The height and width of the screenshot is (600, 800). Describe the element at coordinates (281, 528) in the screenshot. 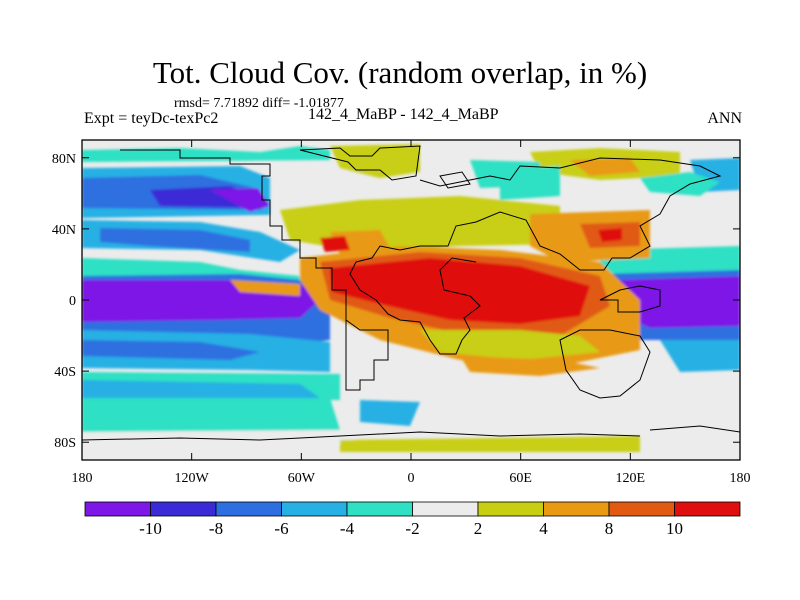

I see `colorbar-label: -6` at that location.